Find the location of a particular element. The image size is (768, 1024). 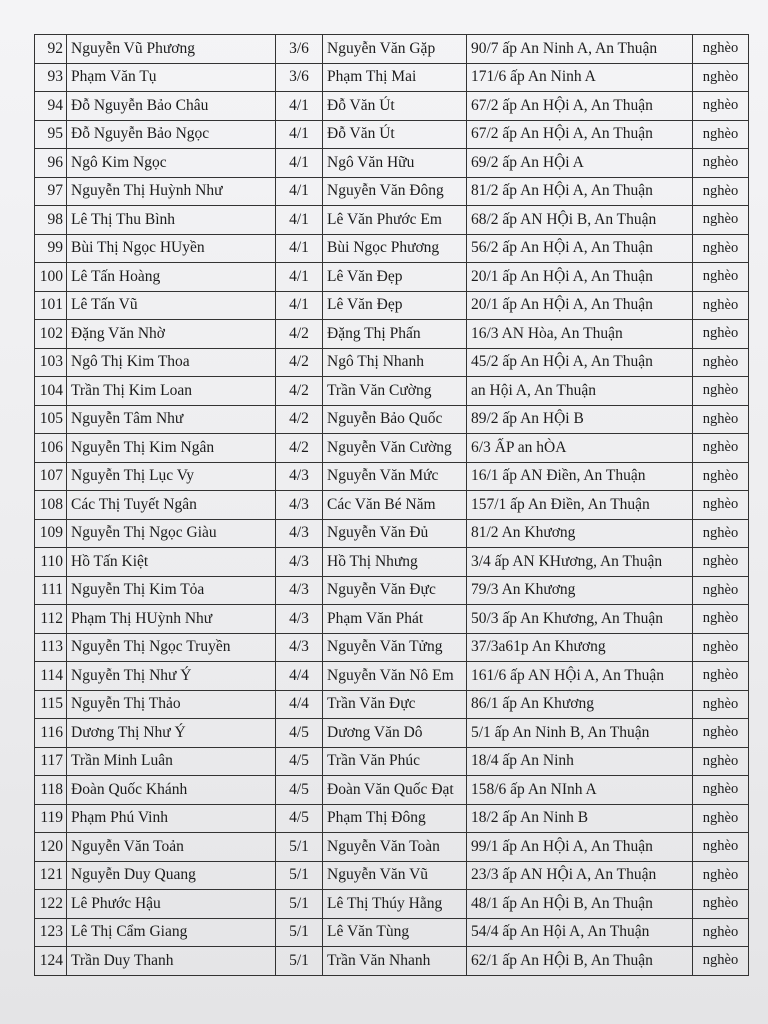

student-name: Lê Thị Cẩm Giang is located at coordinates (171, 932).